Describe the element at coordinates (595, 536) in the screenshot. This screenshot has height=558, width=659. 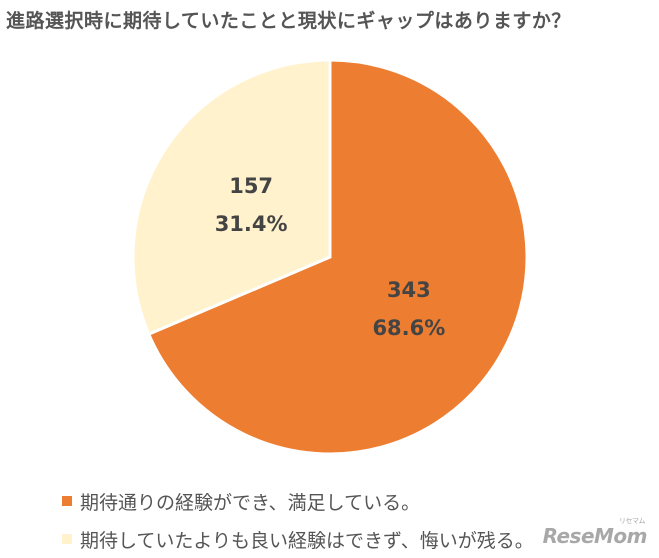
I see `watermark-text: ReseMom` at that location.